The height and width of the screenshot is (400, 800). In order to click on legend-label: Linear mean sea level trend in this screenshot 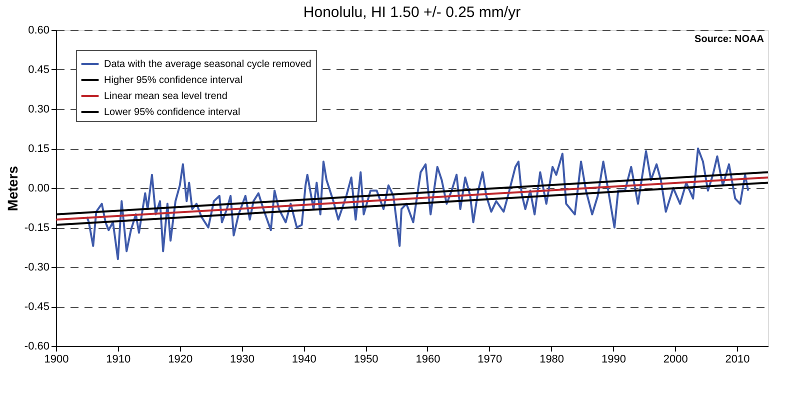, I will do `click(166, 96)`.